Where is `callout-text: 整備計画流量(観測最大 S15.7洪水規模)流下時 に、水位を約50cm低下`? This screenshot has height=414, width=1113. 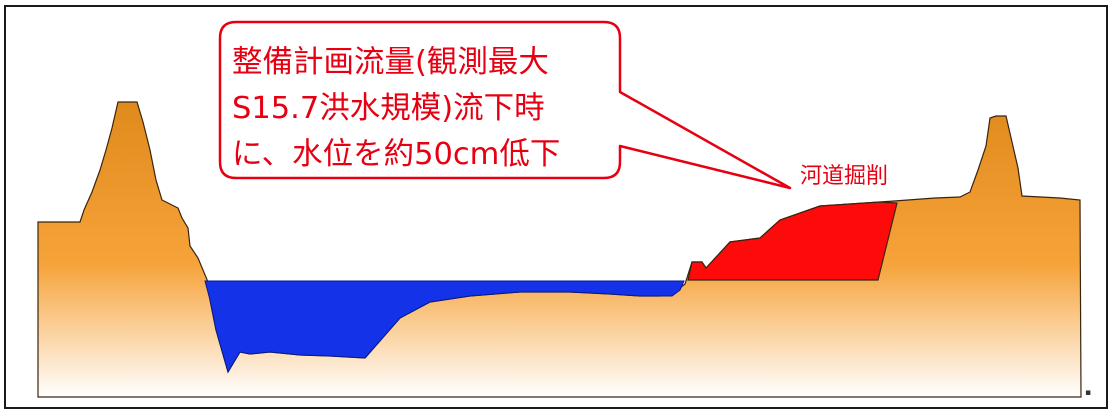 callout-text: 整備計画流量(観測最大 S15.7洪水規模)流下時 に、水位を約50cm低下 is located at coordinates (424, 109).